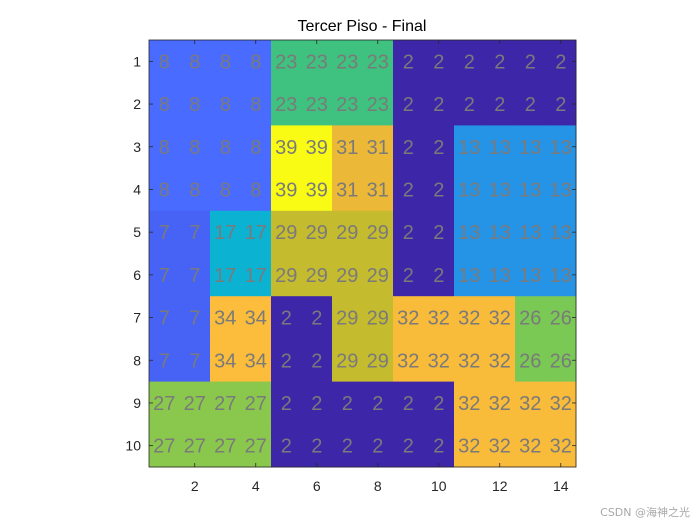 Image resolution: width=700 pixels, height=525 pixels. Describe the element at coordinates (362, 26) in the screenshot. I see `chart-title: Tercer Piso - Final` at that location.